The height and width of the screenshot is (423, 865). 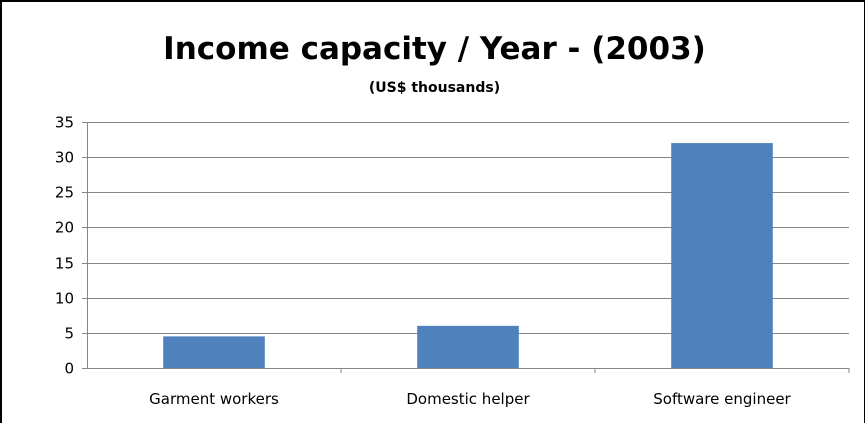 I want to click on y-tick-label-10: 10, so click(x=64, y=299).